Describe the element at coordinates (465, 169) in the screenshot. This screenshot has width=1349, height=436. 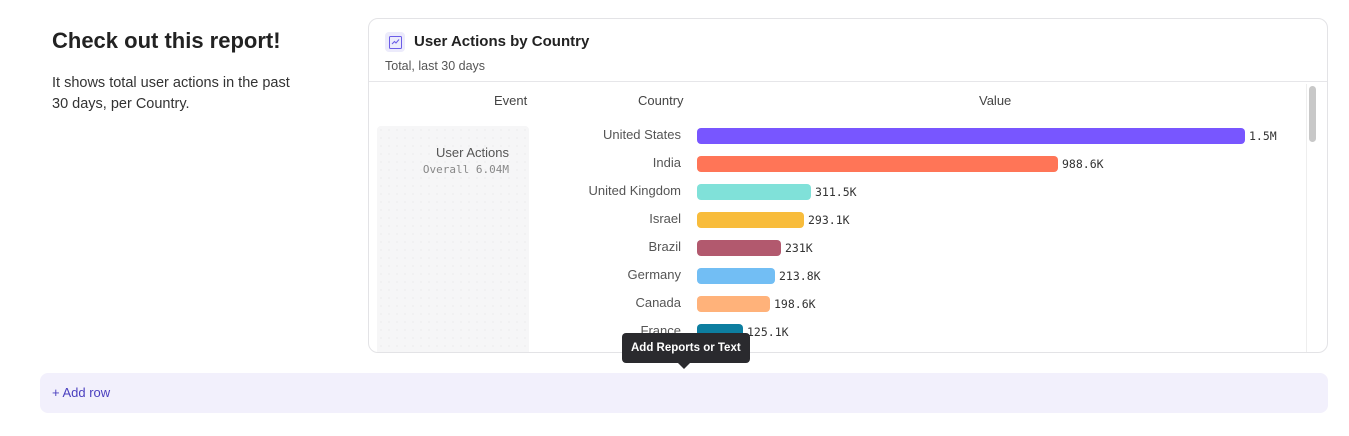
I see `event-overall: Overall 6.04M` at that location.